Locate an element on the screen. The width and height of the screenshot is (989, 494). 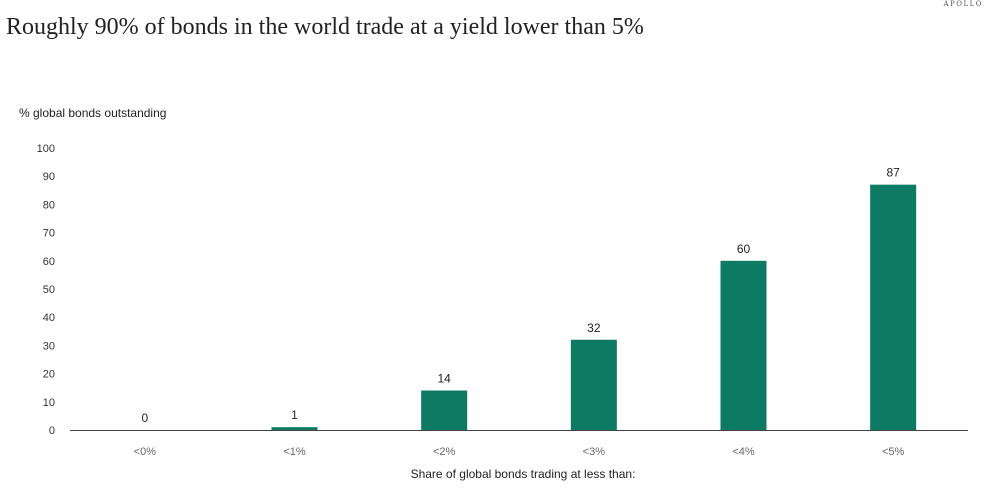
data-label: 14 is located at coordinates (444, 379).